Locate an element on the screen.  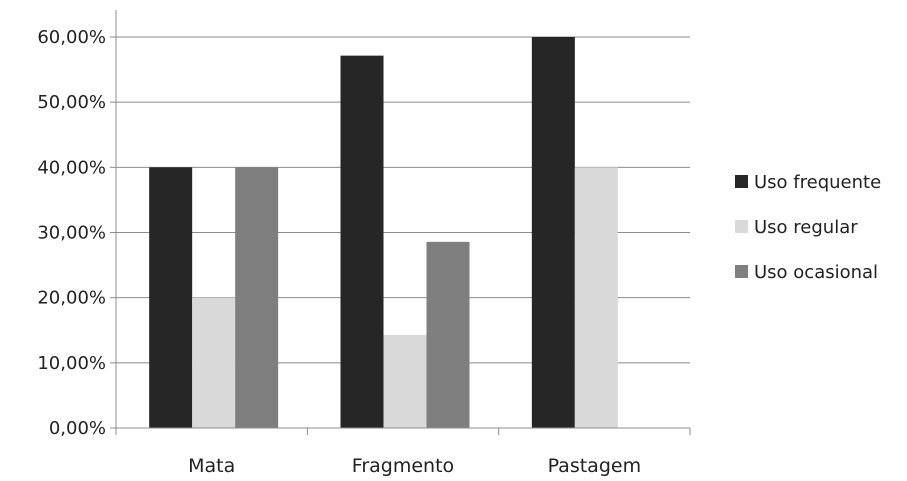
category-label: Fragmento is located at coordinates (403, 466).